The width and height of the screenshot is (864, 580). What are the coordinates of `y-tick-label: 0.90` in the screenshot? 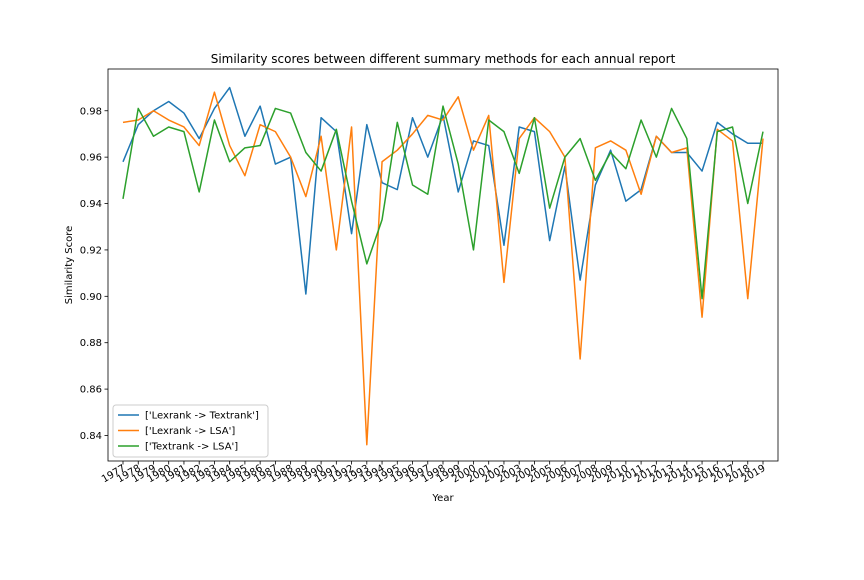 It's located at (91, 297).